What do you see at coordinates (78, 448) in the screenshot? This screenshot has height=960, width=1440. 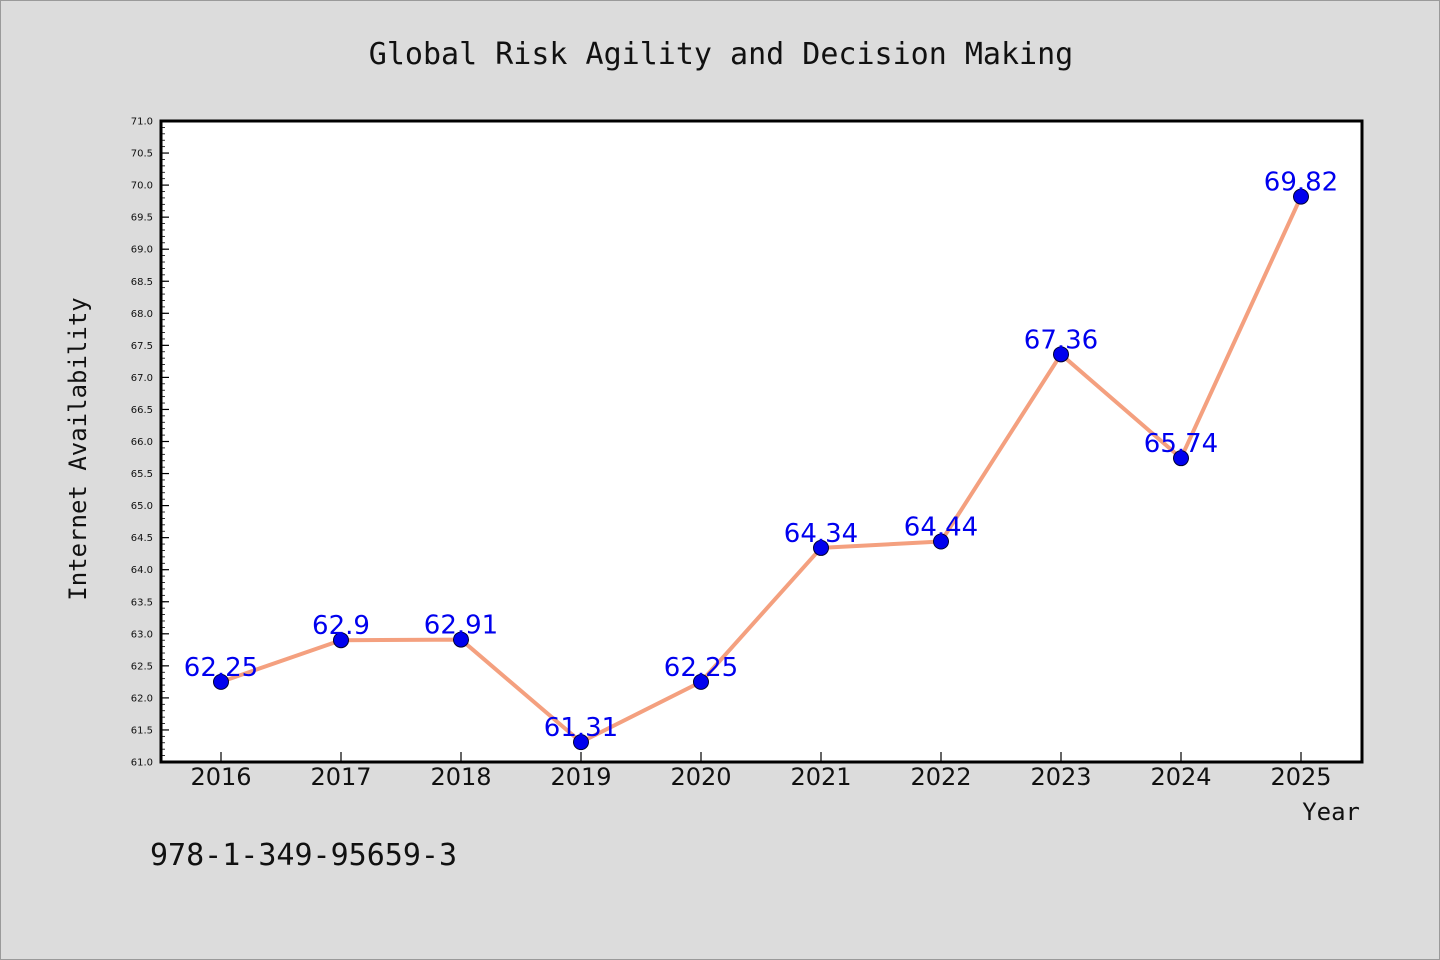 I see `y-axis-label: Internet Availability` at bounding box center [78, 448].